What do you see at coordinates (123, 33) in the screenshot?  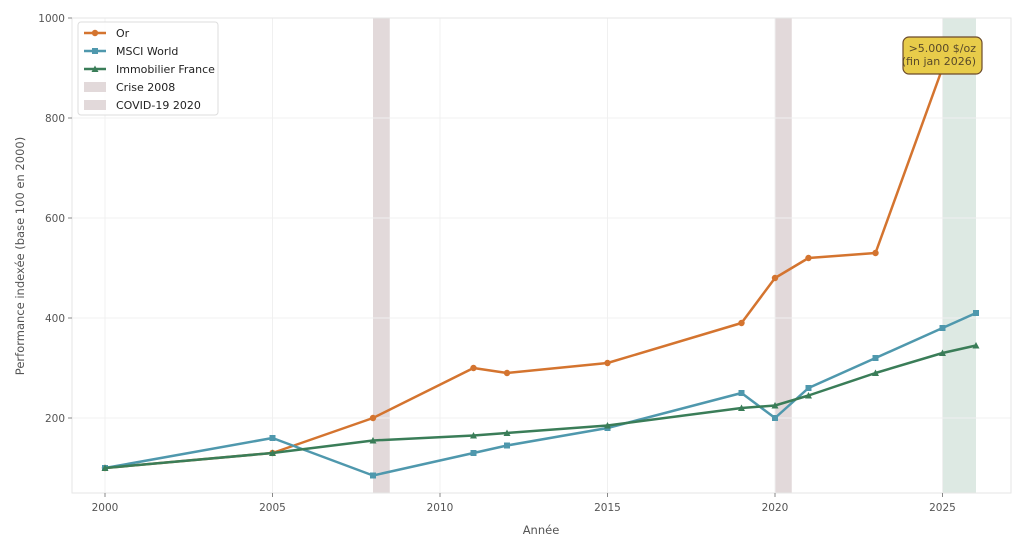 I see `legend-label: Or` at bounding box center [123, 33].